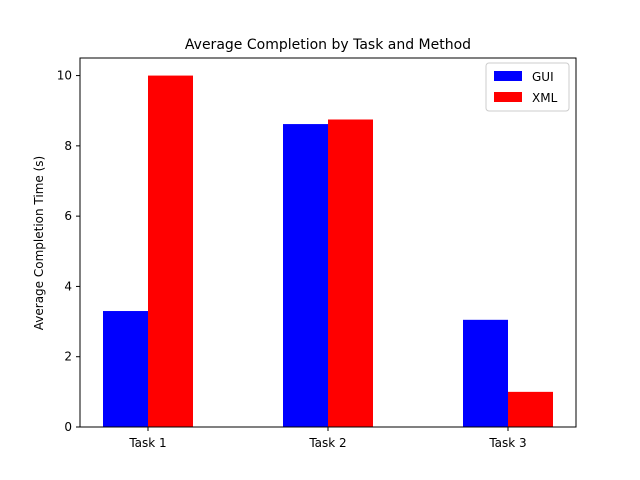  I want to click on y-tick-label: 4, so click(68, 286).